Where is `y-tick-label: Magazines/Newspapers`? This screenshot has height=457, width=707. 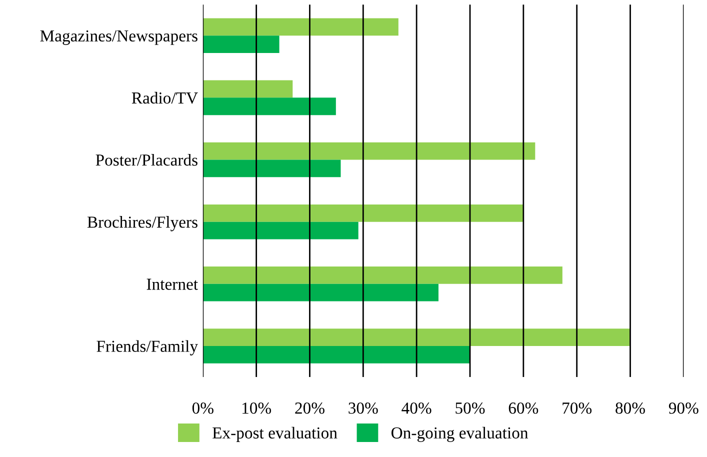
y-tick-label: Magazines/Newspapers is located at coordinates (119, 37).